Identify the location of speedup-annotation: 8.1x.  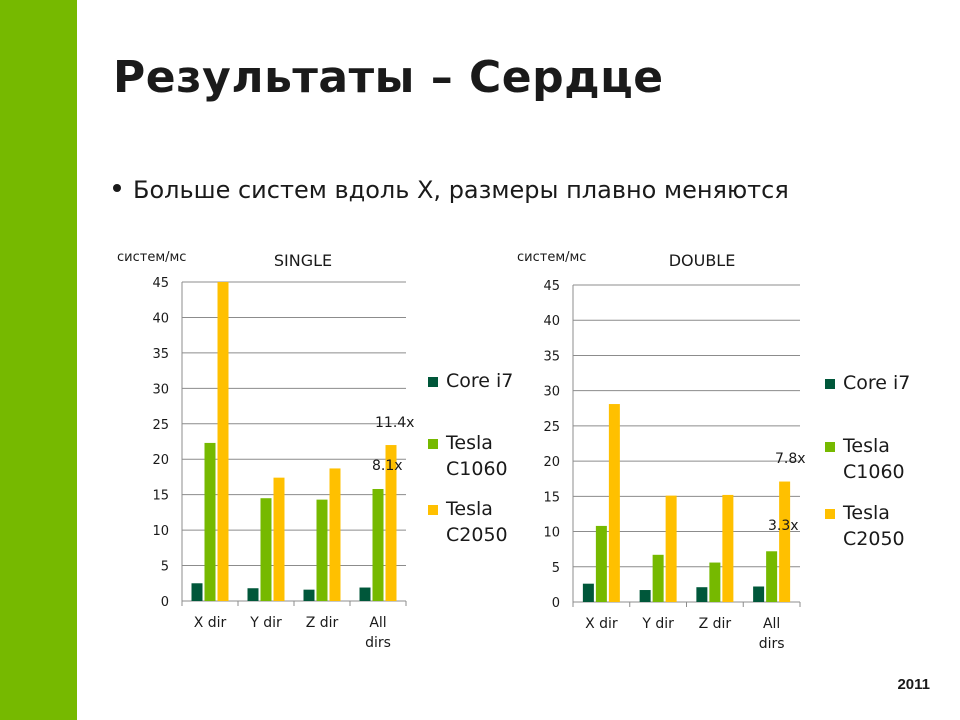
(387, 466).